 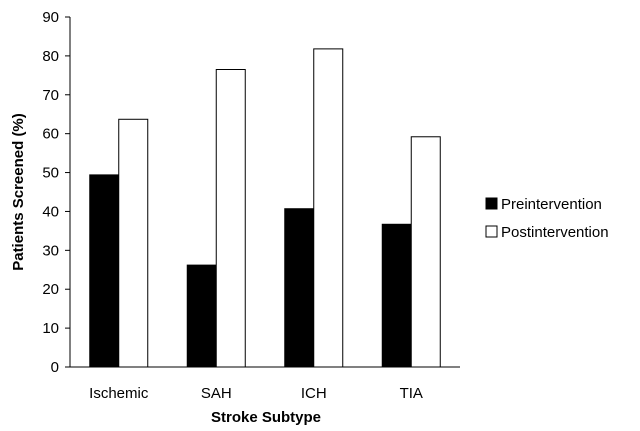 I want to click on bar-postintervention-sah, so click(x=230, y=218).